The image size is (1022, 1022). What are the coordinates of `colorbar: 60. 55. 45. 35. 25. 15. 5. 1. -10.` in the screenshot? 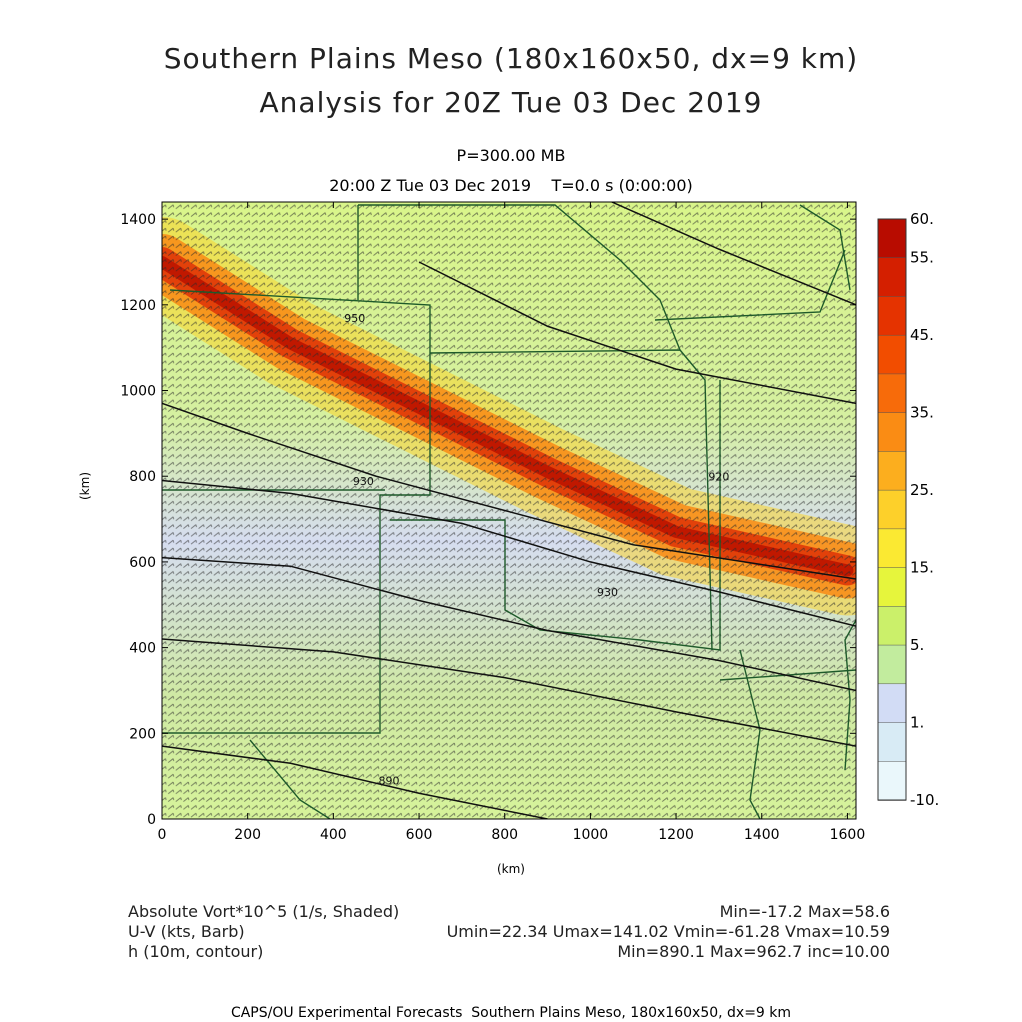 It's located at (908, 509).